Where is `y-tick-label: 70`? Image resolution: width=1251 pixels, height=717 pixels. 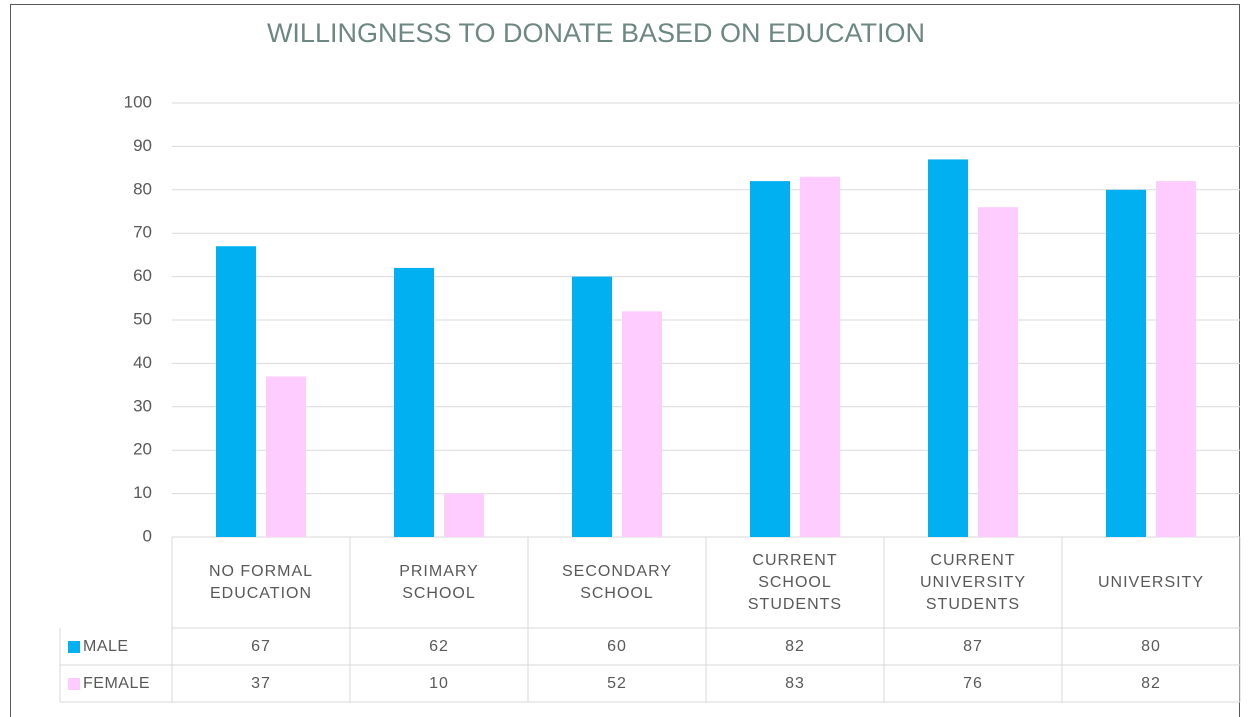
y-tick-label: 70 is located at coordinates (142, 232).